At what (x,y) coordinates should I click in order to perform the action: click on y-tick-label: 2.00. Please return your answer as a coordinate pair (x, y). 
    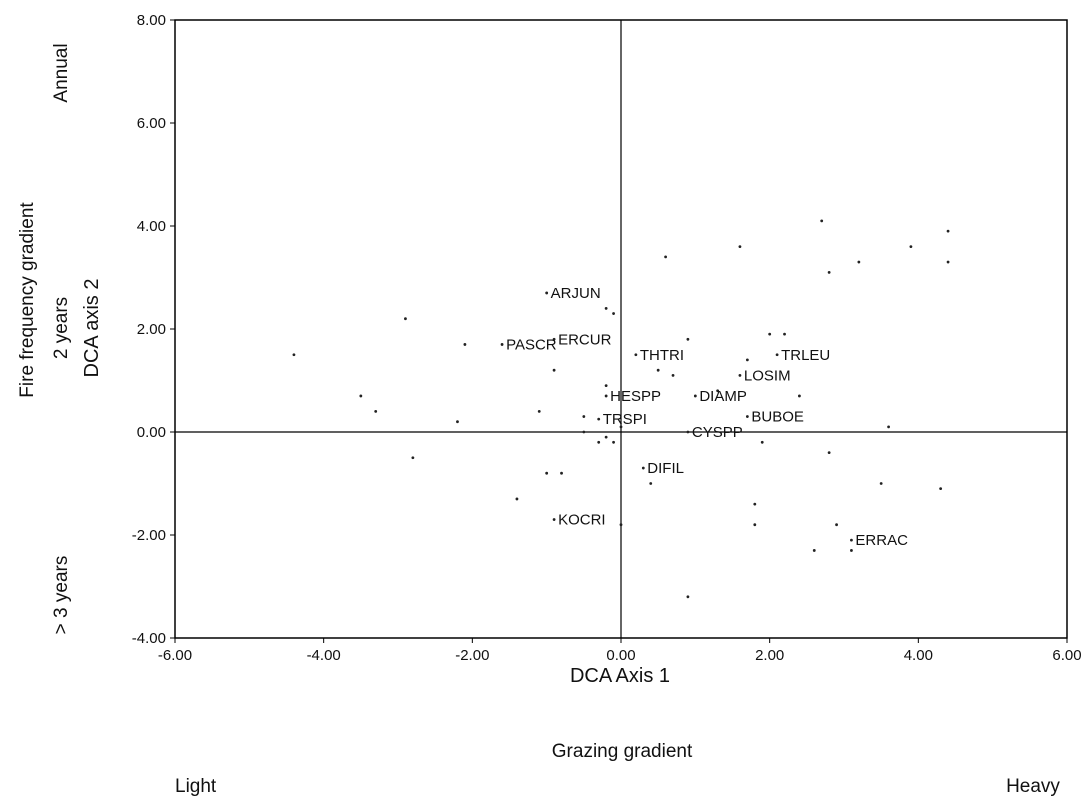
    Looking at the image, I should click on (151, 329).